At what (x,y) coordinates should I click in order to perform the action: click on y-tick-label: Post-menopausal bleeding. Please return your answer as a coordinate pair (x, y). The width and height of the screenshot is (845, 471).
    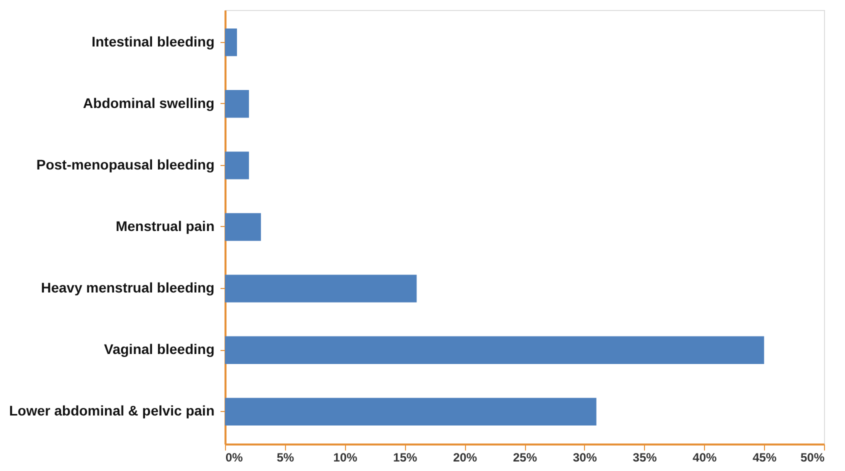
    Looking at the image, I should click on (125, 164).